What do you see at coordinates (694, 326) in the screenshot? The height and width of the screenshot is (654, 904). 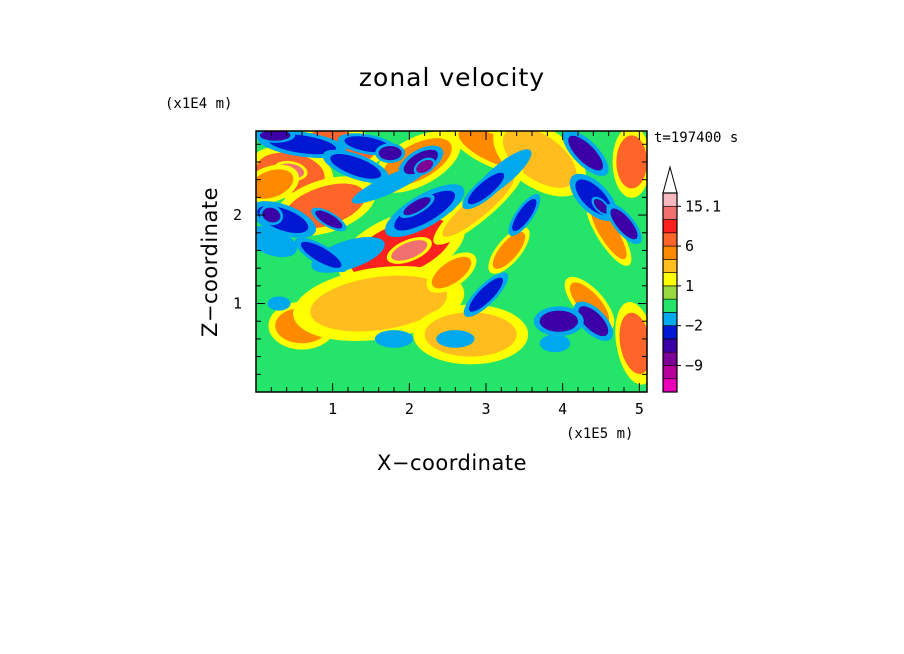 I see `colorbar-label: −2` at bounding box center [694, 326].